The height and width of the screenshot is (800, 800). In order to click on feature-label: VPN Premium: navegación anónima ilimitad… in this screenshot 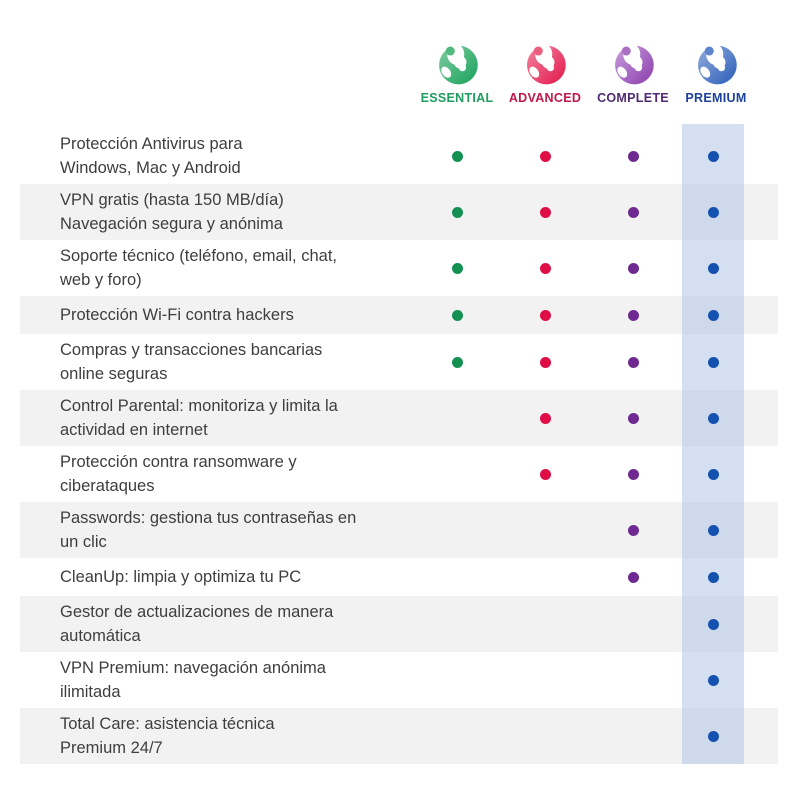, I will do `click(193, 680)`.